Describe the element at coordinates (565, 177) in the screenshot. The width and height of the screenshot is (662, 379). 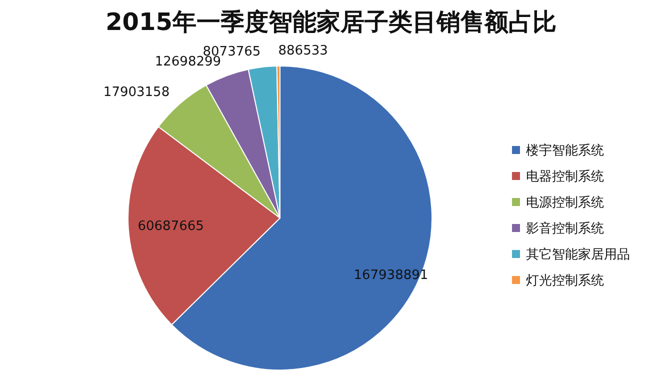
I see `legend-label: 电器控制系统` at that location.